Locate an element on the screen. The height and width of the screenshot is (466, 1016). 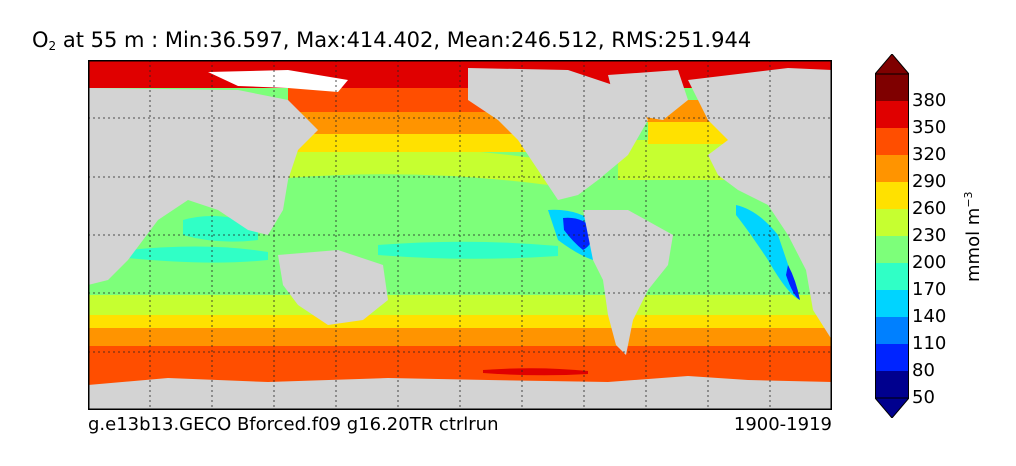
colorbar-tick-label: 80 is located at coordinates (923, 370).